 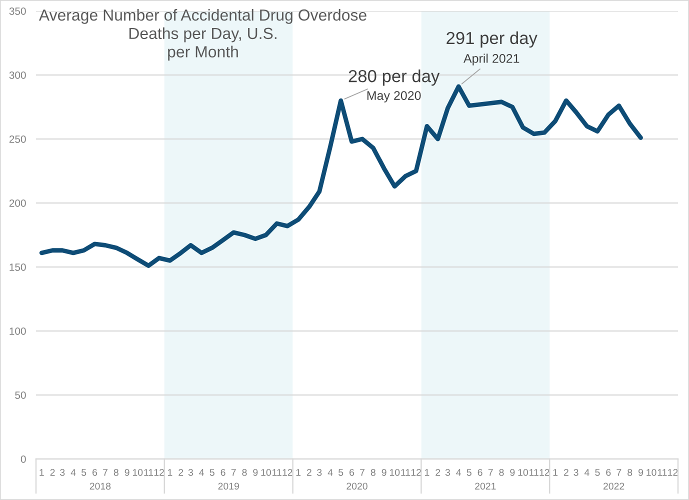 I want to click on y-tick-label: 300, so click(x=17, y=75).